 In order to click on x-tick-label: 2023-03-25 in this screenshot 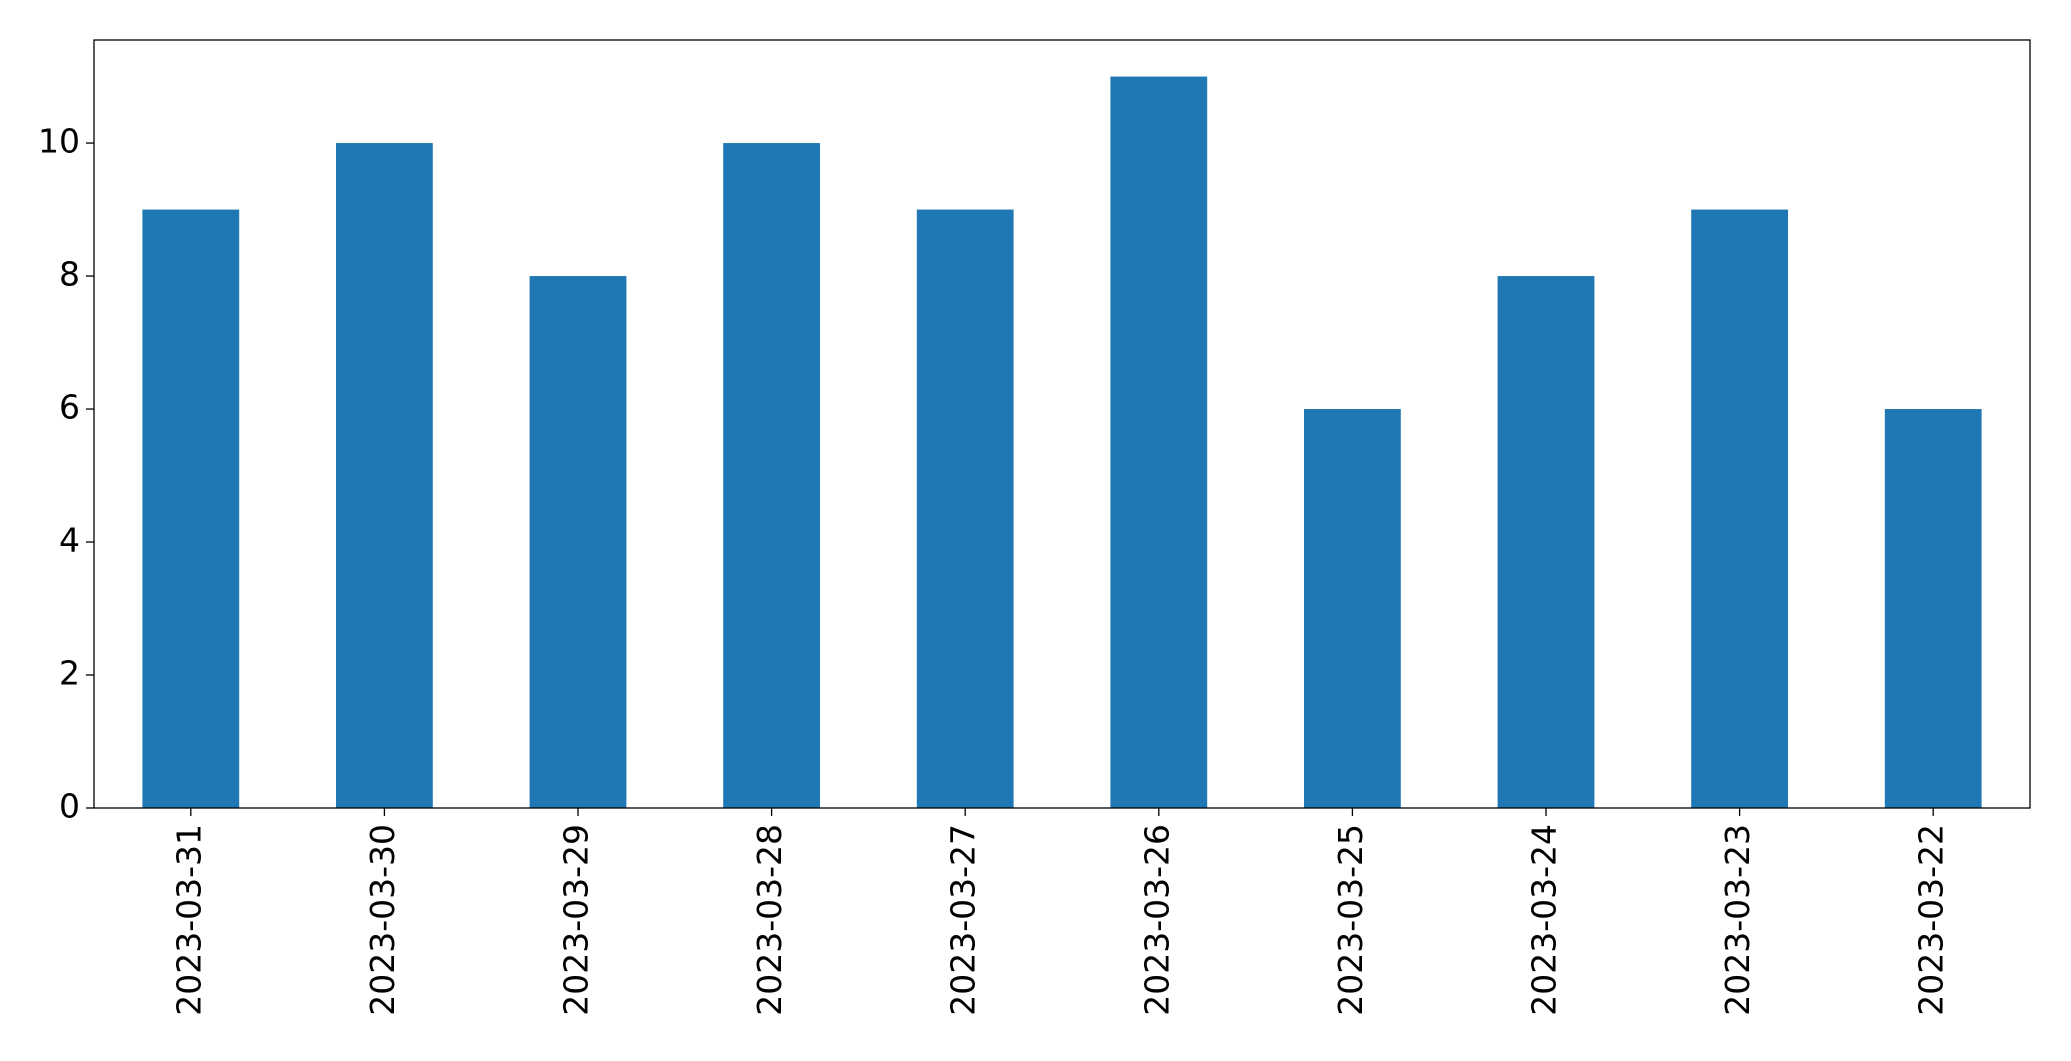, I will do `click(1350, 920)`.